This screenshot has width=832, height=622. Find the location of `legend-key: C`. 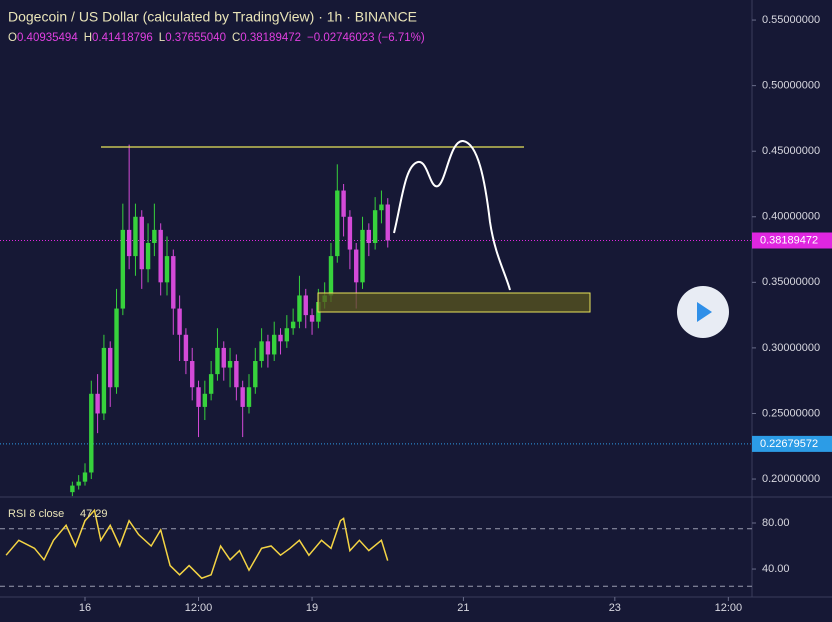

legend-key: C is located at coordinates (236, 38).